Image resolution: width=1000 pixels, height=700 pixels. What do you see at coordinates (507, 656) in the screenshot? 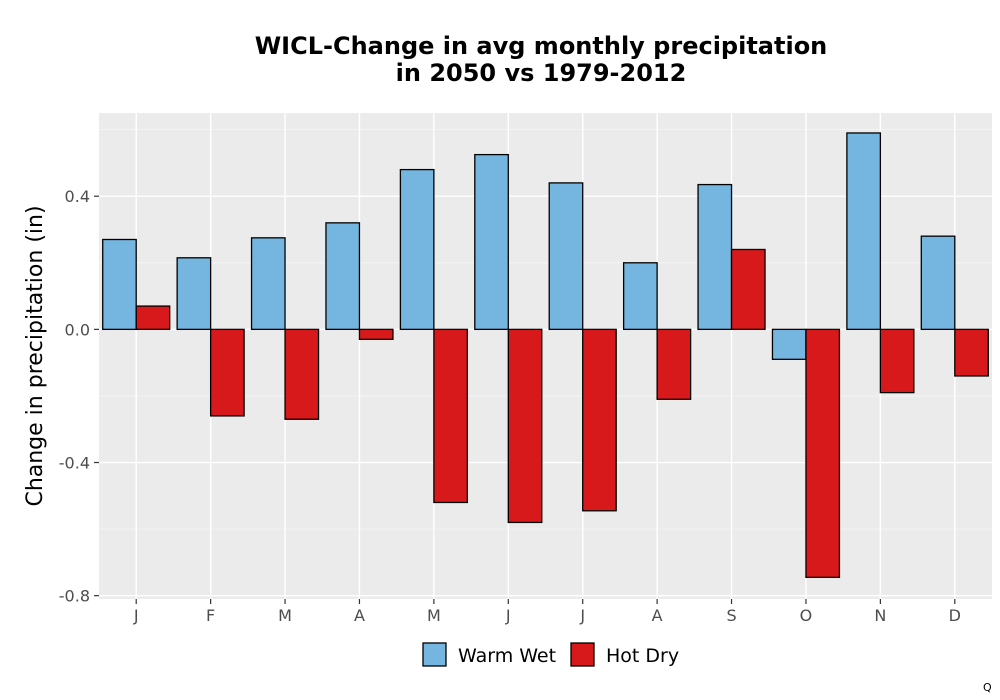
I see `legend-label: Warm Wet` at bounding box center [507, 656].